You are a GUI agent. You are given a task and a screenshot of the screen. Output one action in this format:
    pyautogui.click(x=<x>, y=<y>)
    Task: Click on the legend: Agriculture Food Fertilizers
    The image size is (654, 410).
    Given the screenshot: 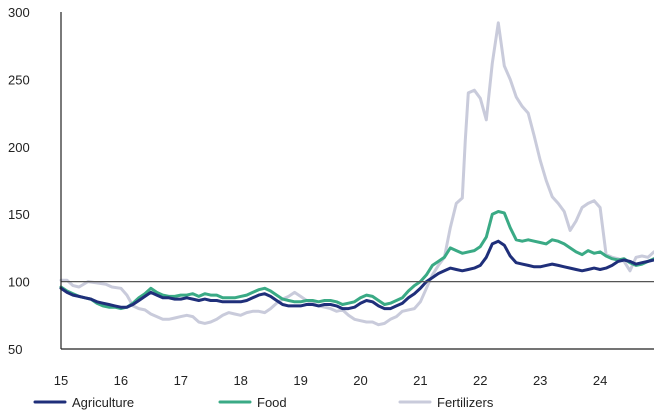 What is the action you would take?
    pyautogui.click(x=263, y=402)
    